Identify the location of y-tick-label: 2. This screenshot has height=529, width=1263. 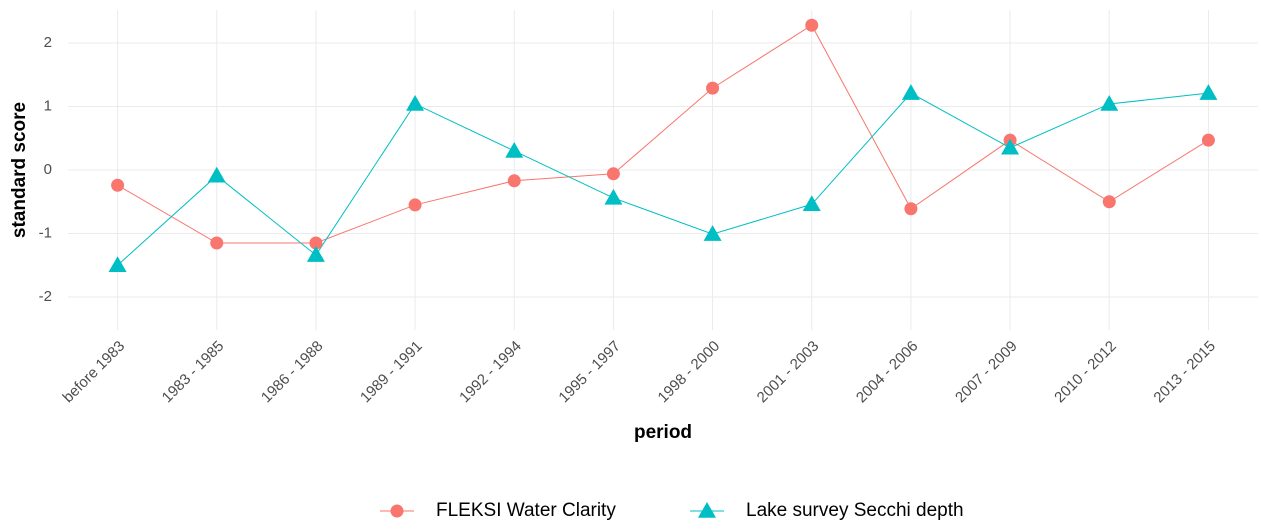
(48, 42).